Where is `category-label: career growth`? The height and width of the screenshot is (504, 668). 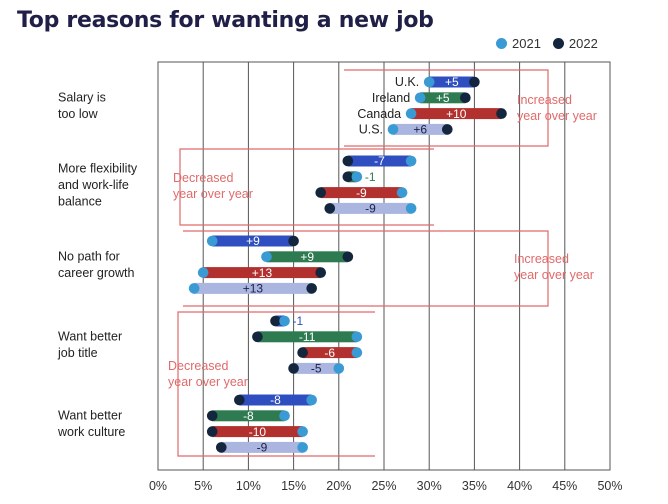
category-label: career growth is located at coordinates (96, 273).